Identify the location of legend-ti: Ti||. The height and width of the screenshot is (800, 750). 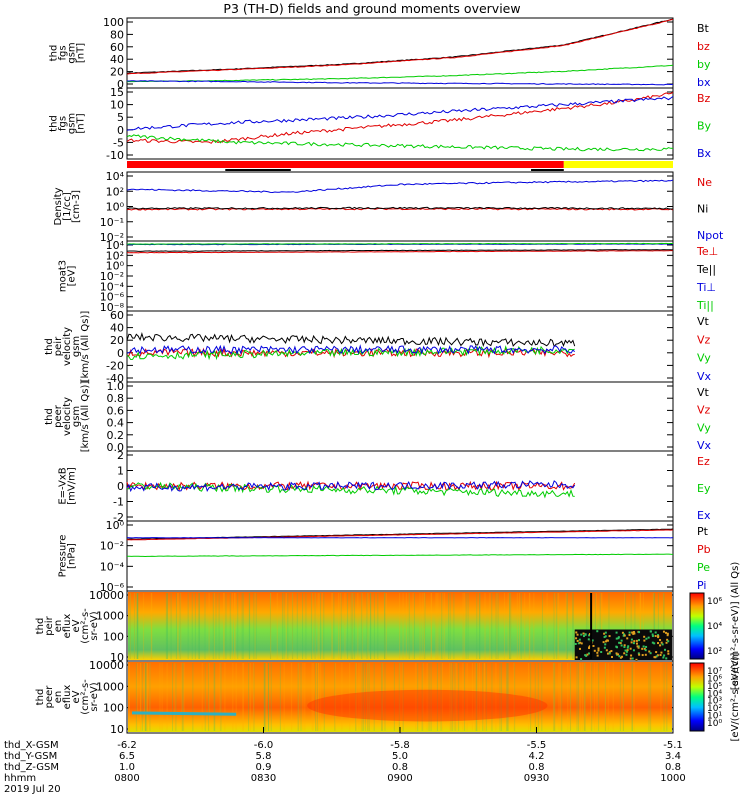
(705, 305).